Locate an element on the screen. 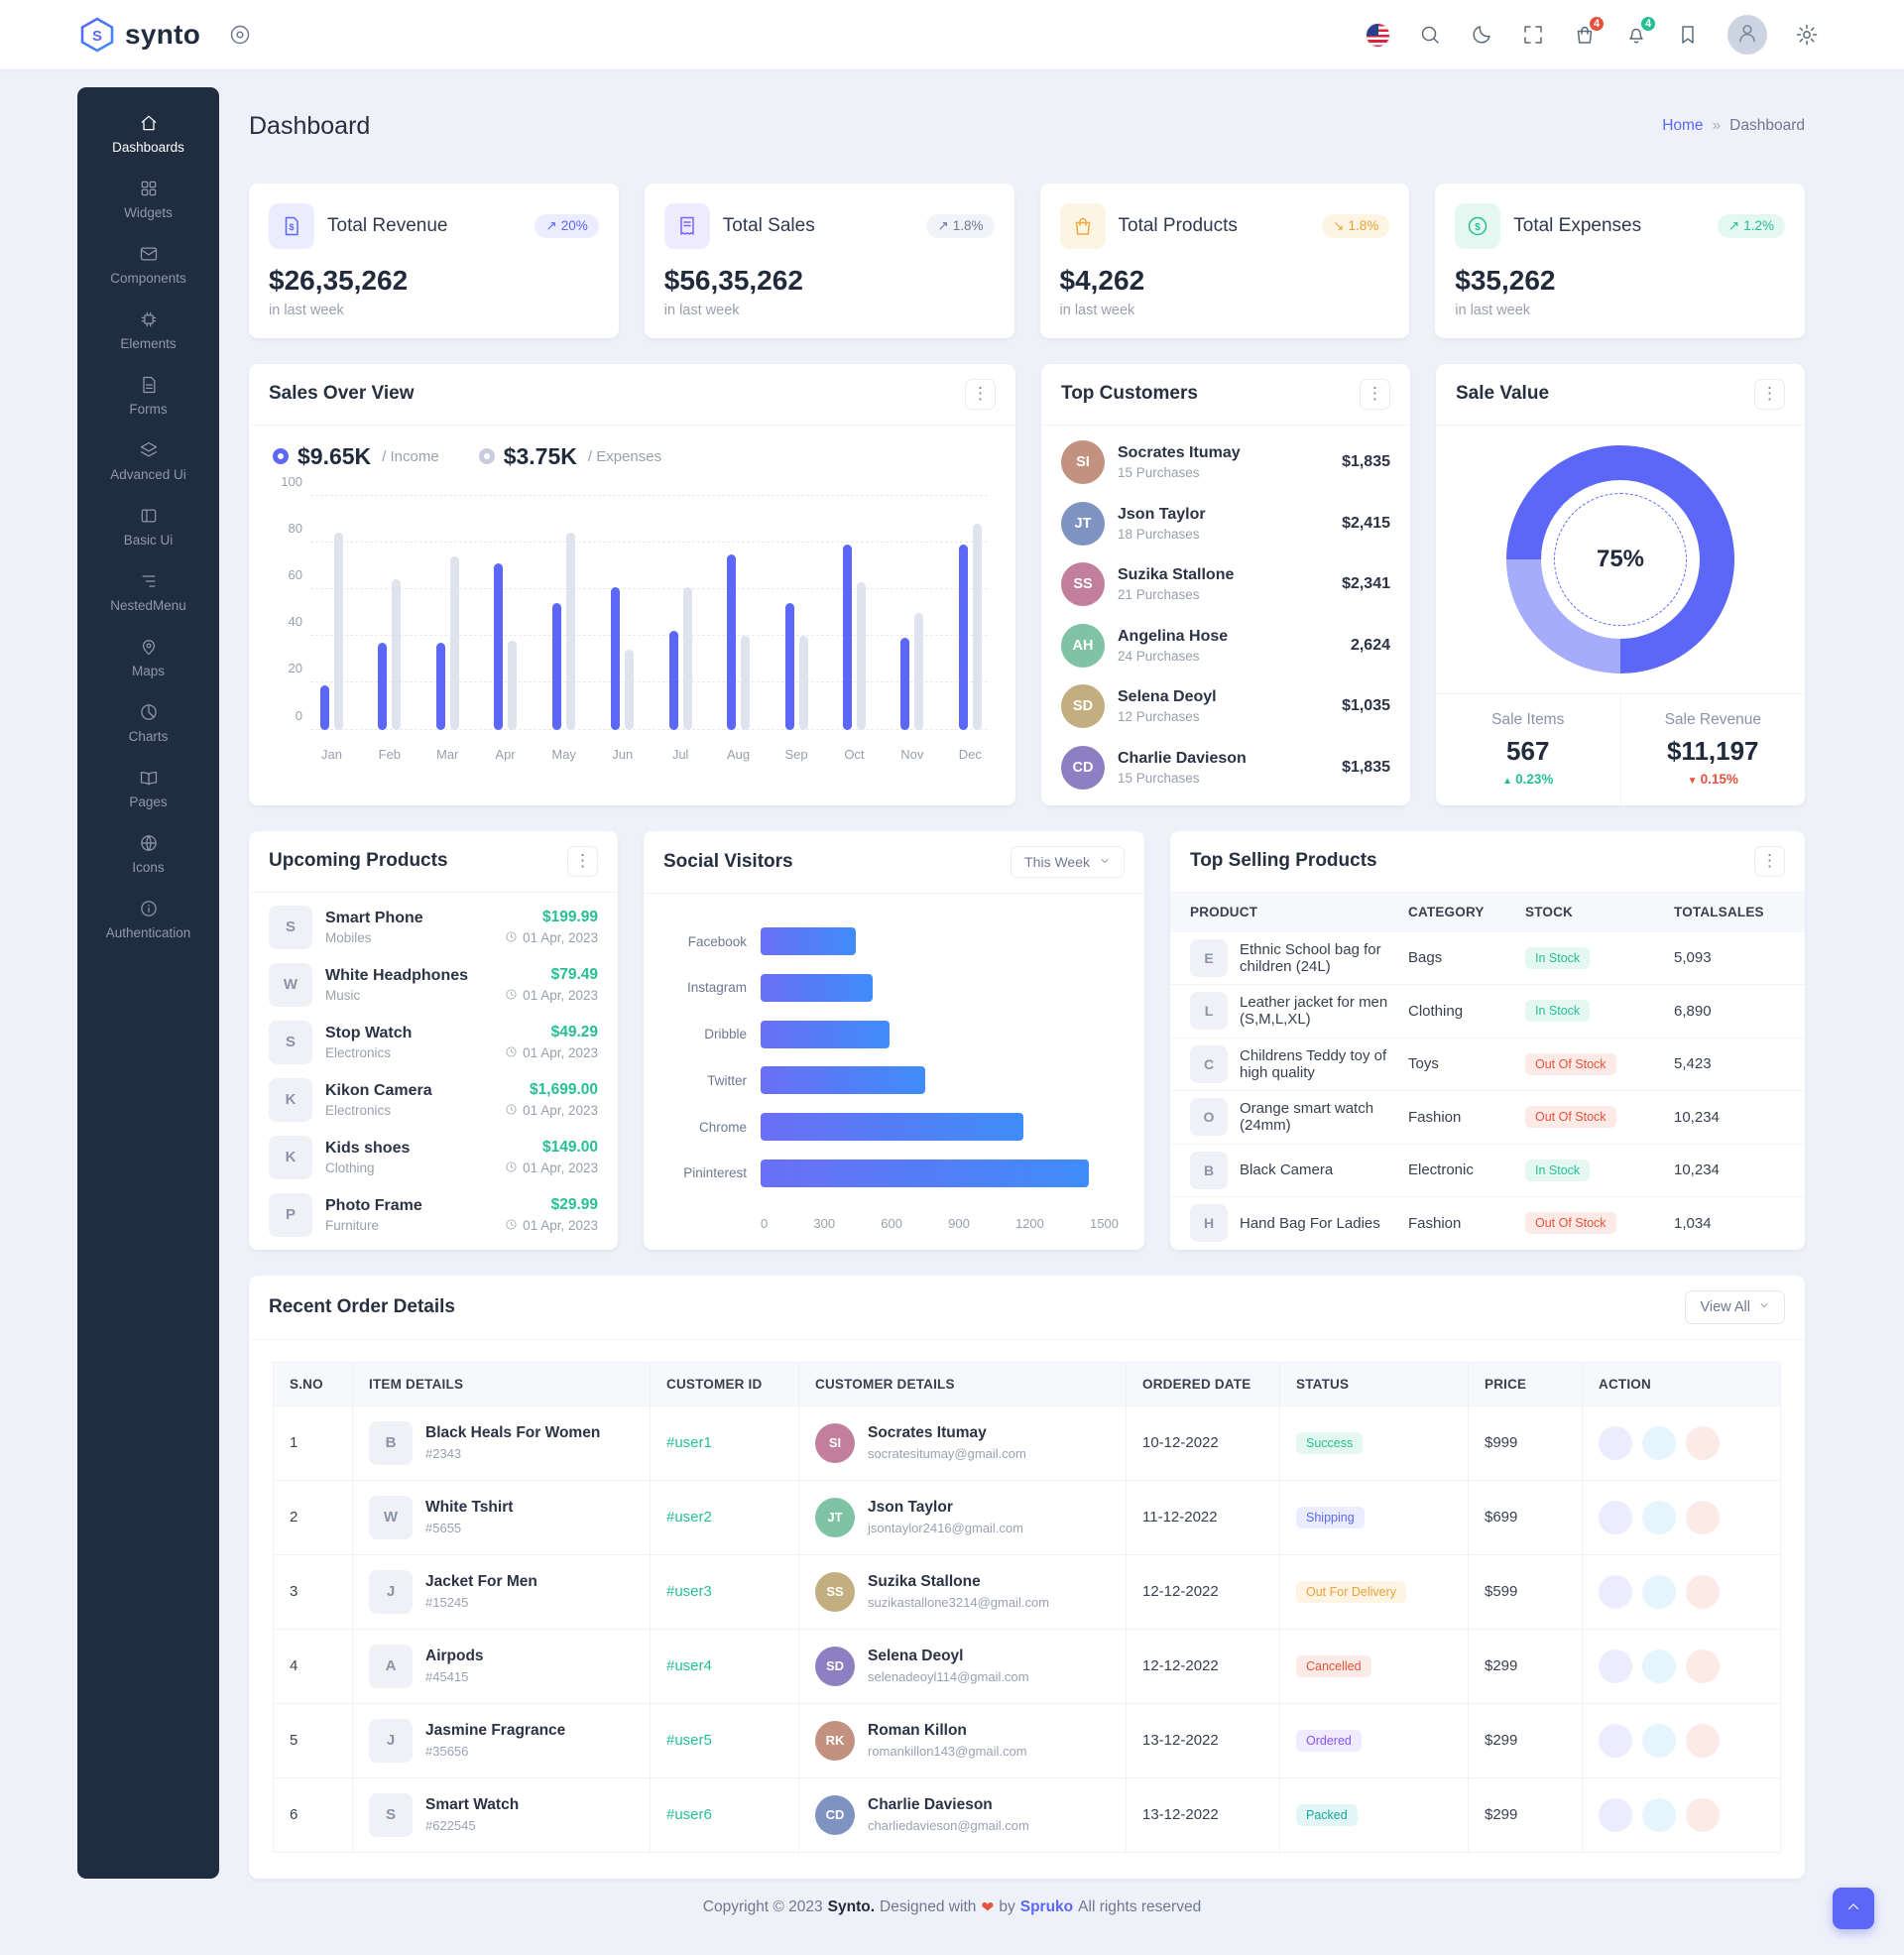 The width and height of the screenshot is (1904, 1955). item-thumbnail: B is located at coordinates (391, 1442).